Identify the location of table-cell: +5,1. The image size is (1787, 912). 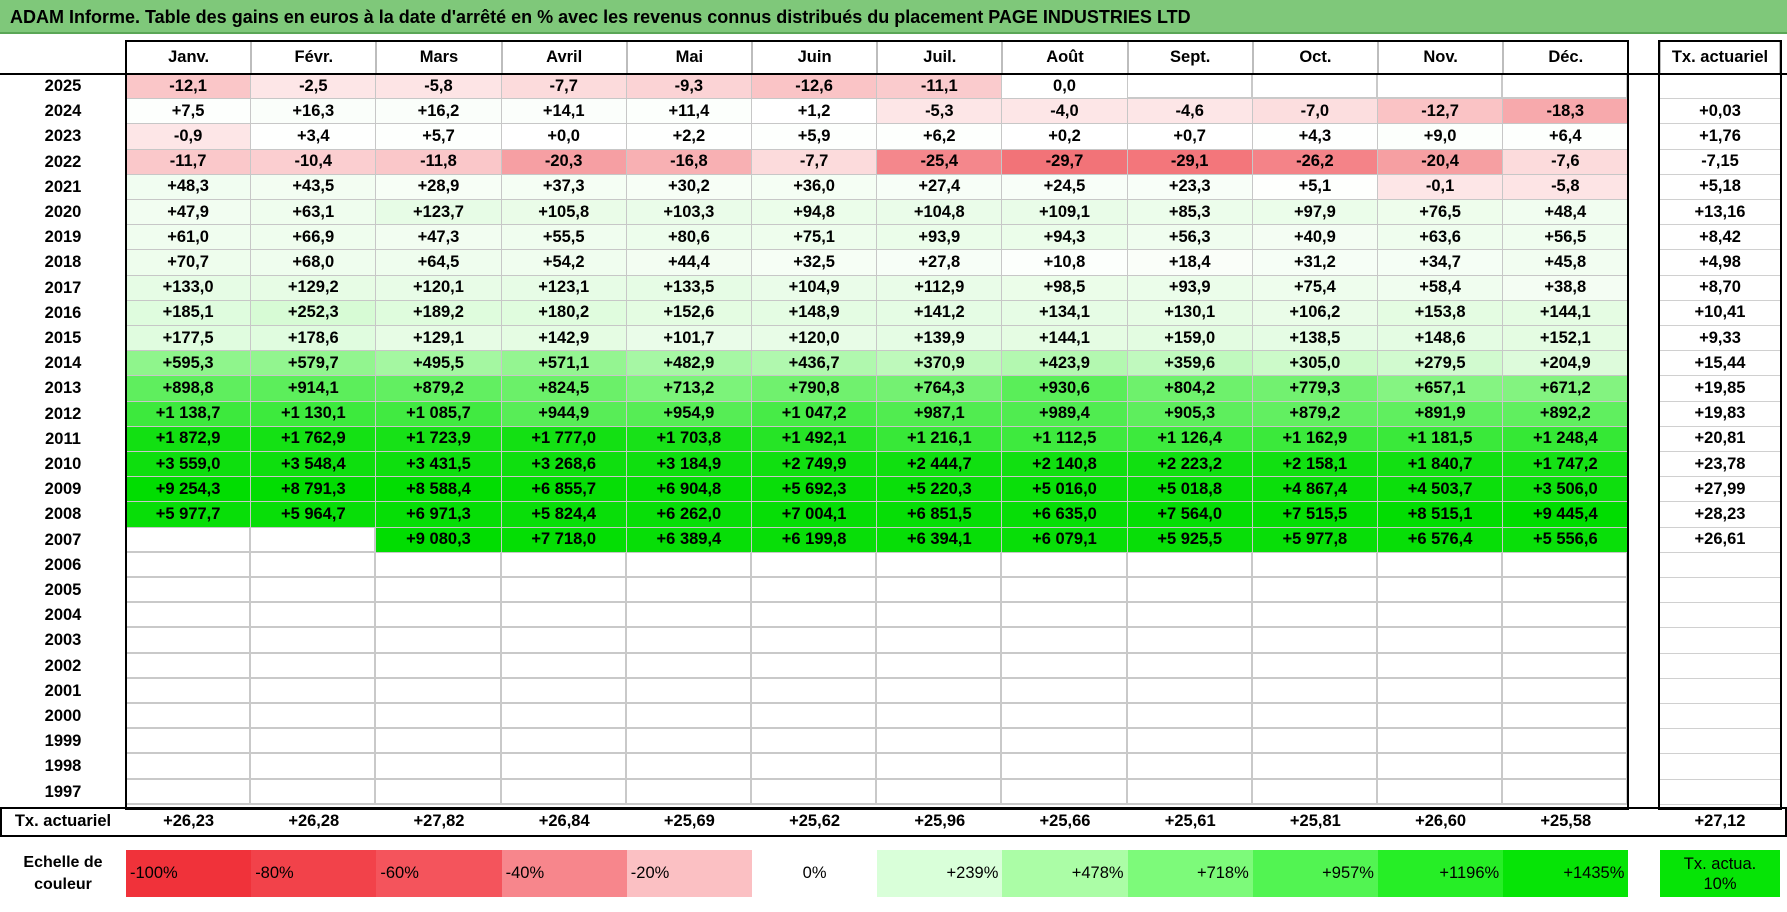
(1315, 187).